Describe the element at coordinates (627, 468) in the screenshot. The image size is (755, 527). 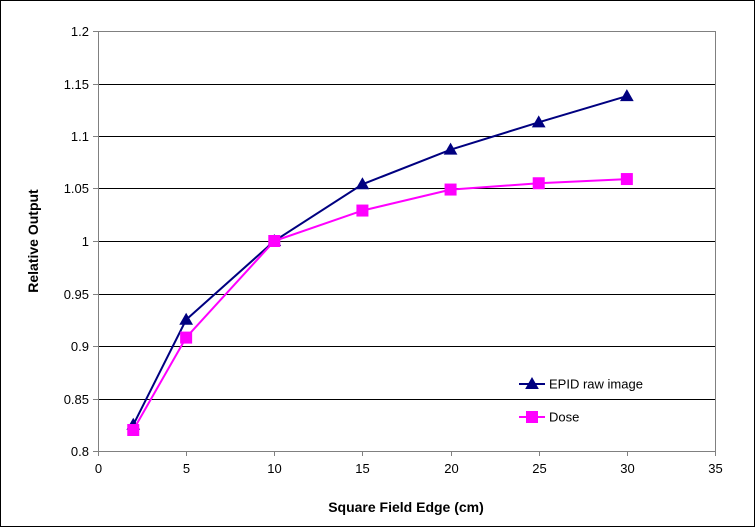
I see `x-tick-label: 30` at that location.